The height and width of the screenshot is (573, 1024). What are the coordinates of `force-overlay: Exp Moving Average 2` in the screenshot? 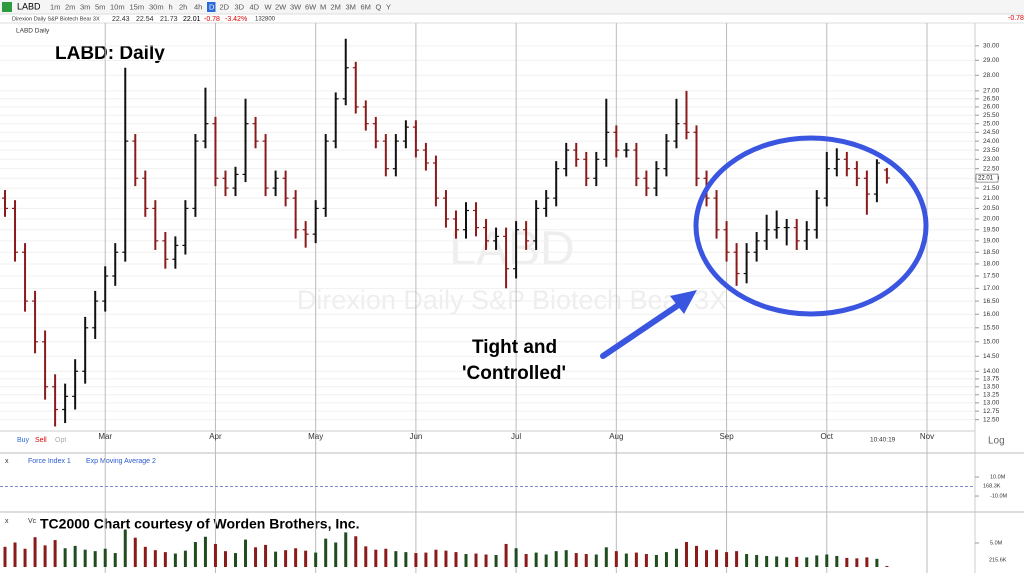 It's located at (121, 461).